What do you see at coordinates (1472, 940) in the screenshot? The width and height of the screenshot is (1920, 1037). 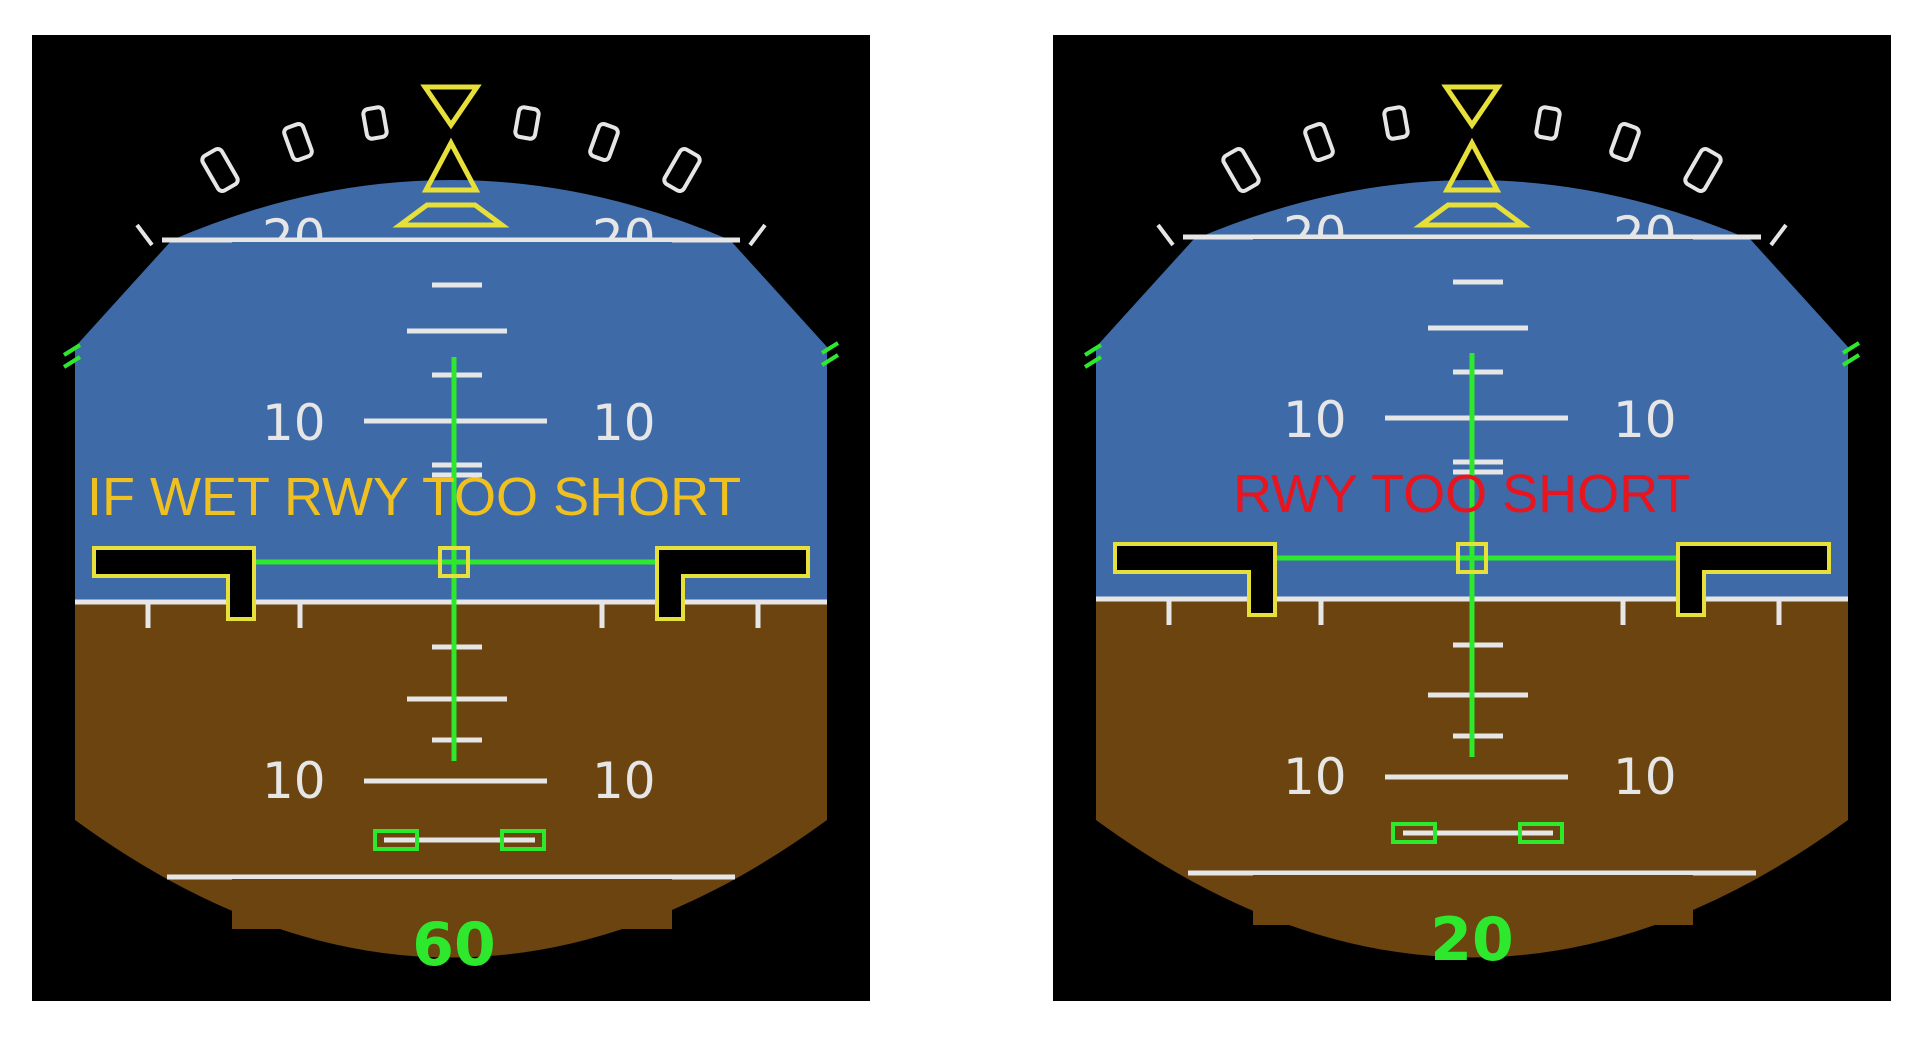 I see `radio-altitude-readout: 20` at bounding box center [1472, 940].